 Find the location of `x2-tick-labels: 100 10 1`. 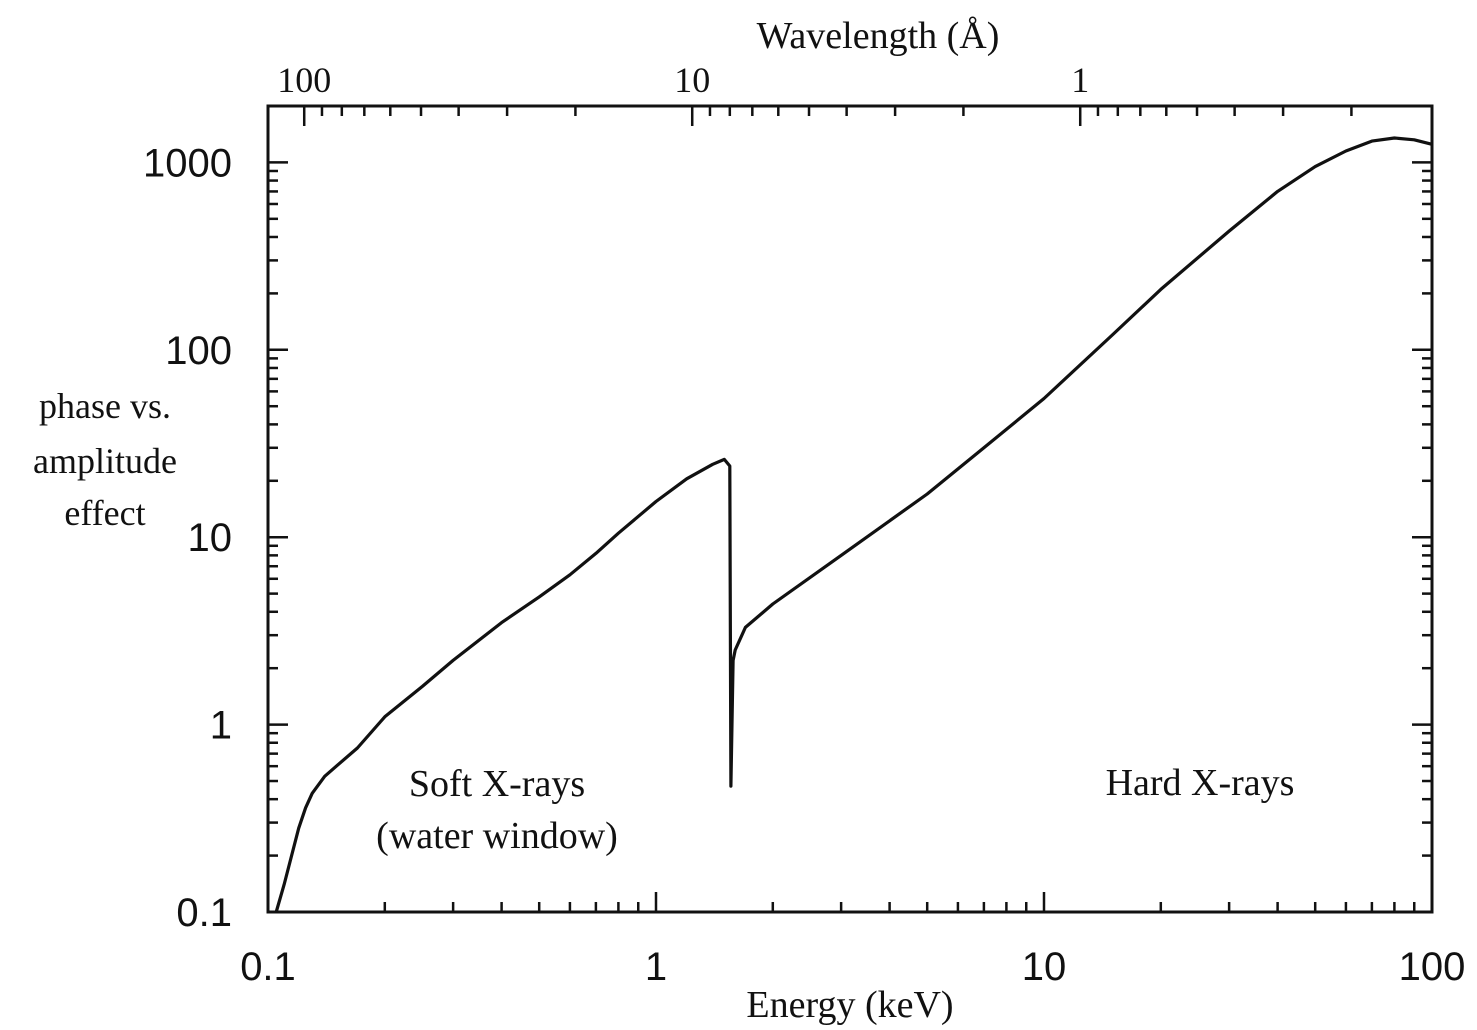

x2-tick-labels: 100 10 1 is located at coordinates (683, 80).